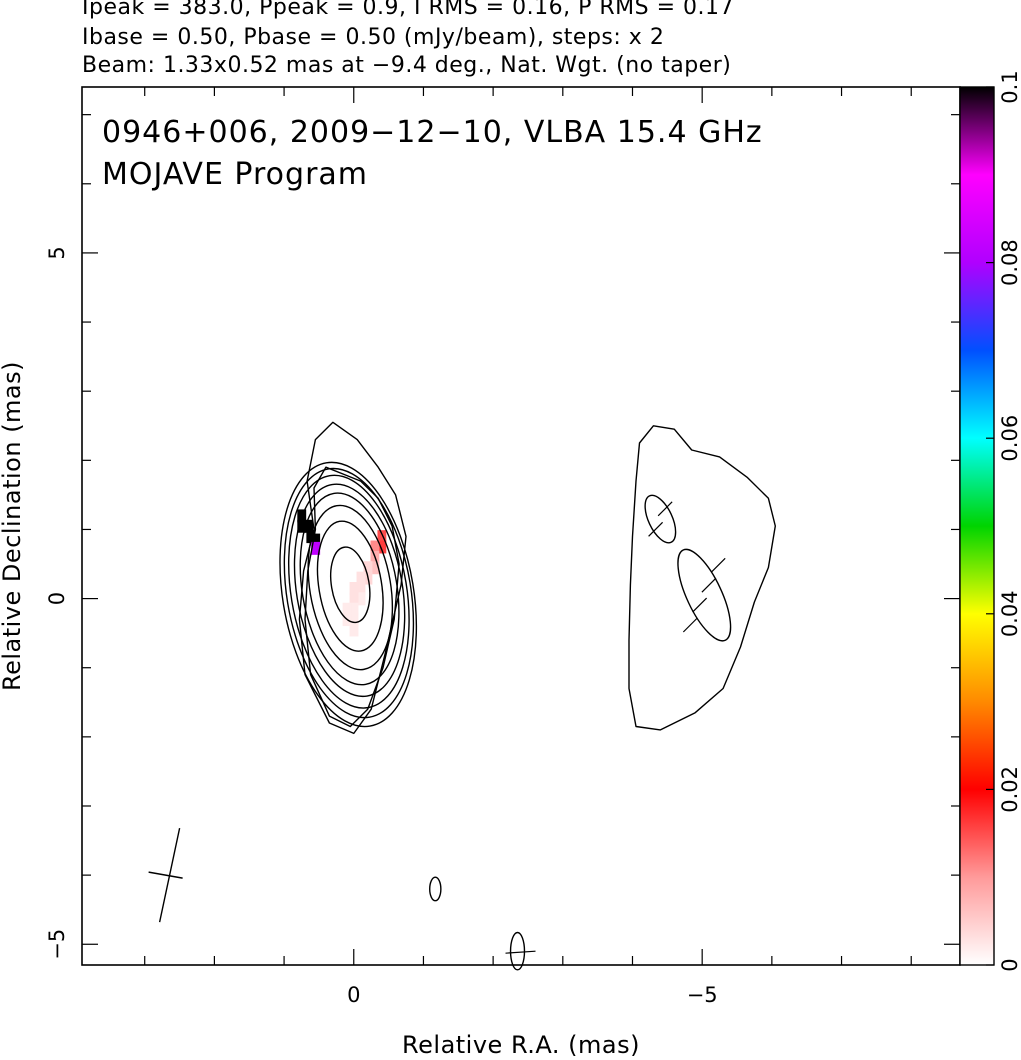 The width and height of the screenshot is (1021, 1060). What do you see at coordinates (1009, 964) in the screenshot?
I see `colorbar-tick-label: 0` at bounding box center [1009, 964].